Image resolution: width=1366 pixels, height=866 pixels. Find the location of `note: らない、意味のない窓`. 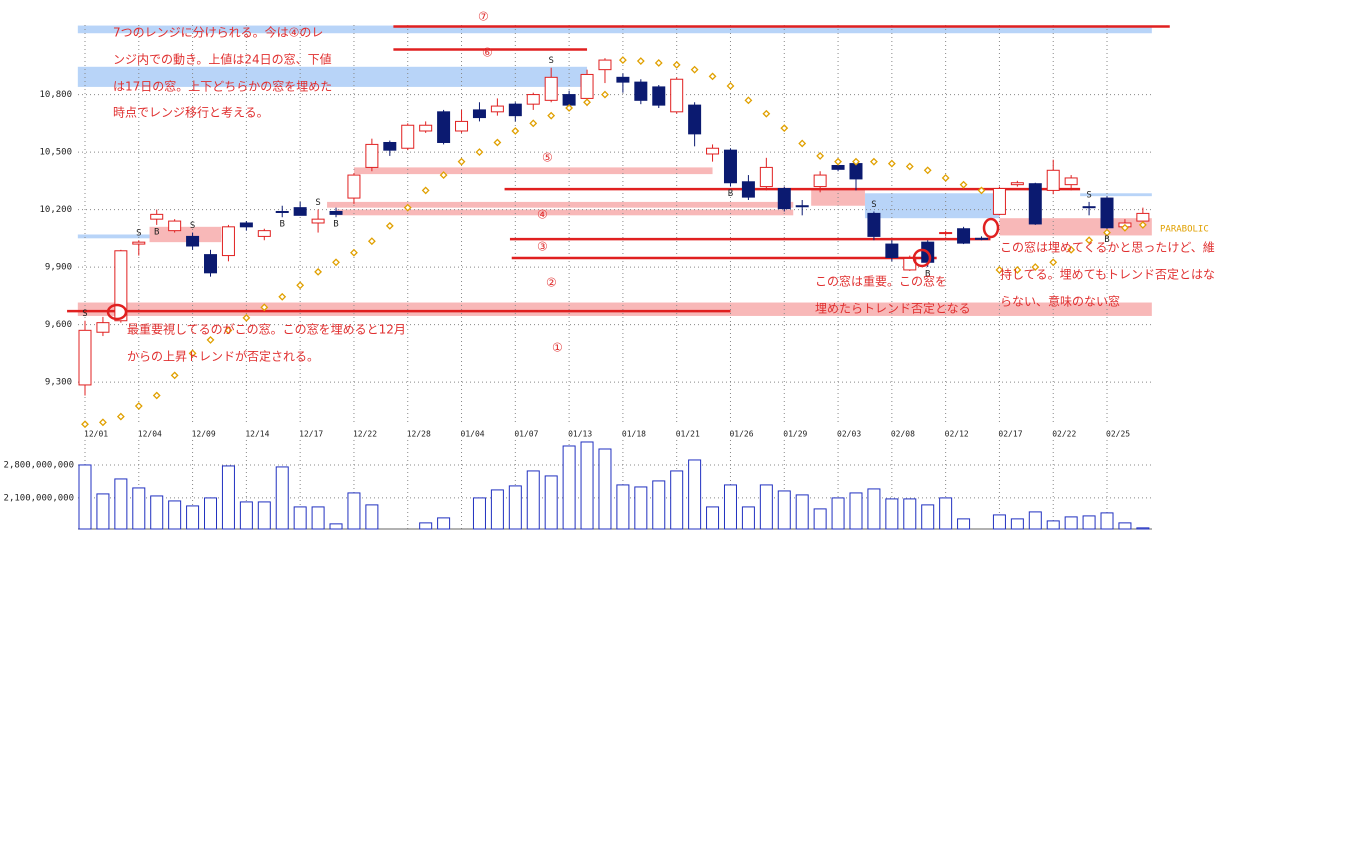

note: らない、意味のない窓 is located at coordinates (1060, 301).